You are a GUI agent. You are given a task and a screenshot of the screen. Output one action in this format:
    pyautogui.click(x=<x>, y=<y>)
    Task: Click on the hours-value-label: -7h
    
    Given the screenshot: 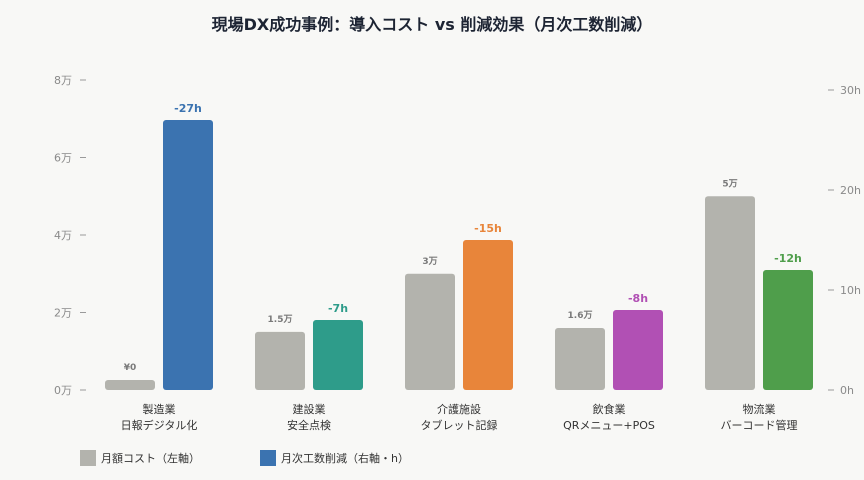 What is the action you would take?
    pyautogui.click(x=338, y=308)
    